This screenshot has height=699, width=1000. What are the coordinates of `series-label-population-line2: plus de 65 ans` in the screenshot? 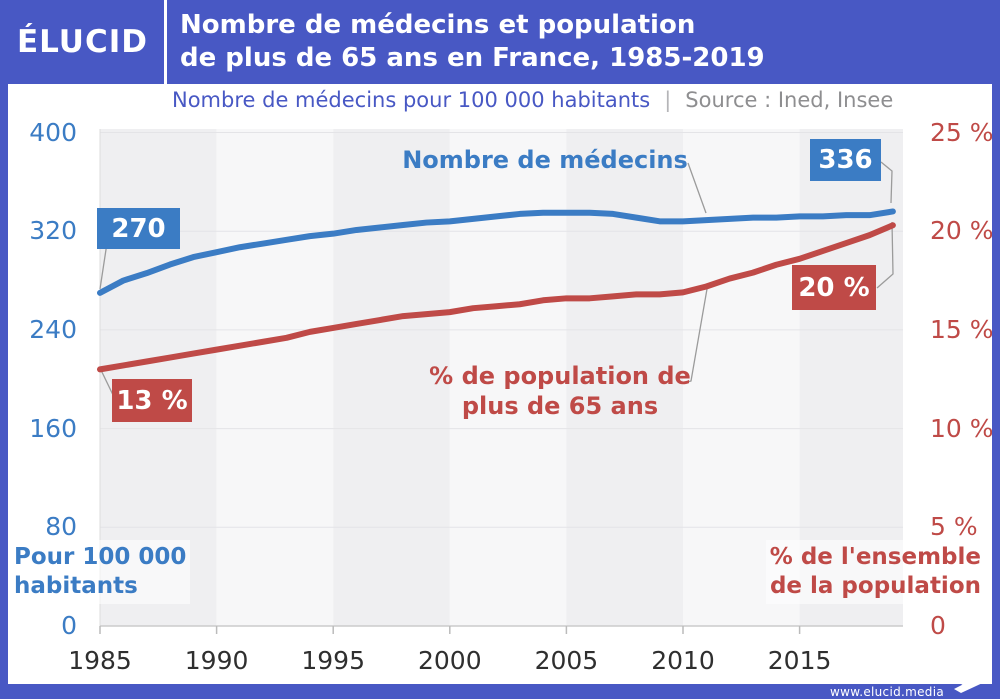 It's located at (560, 406).